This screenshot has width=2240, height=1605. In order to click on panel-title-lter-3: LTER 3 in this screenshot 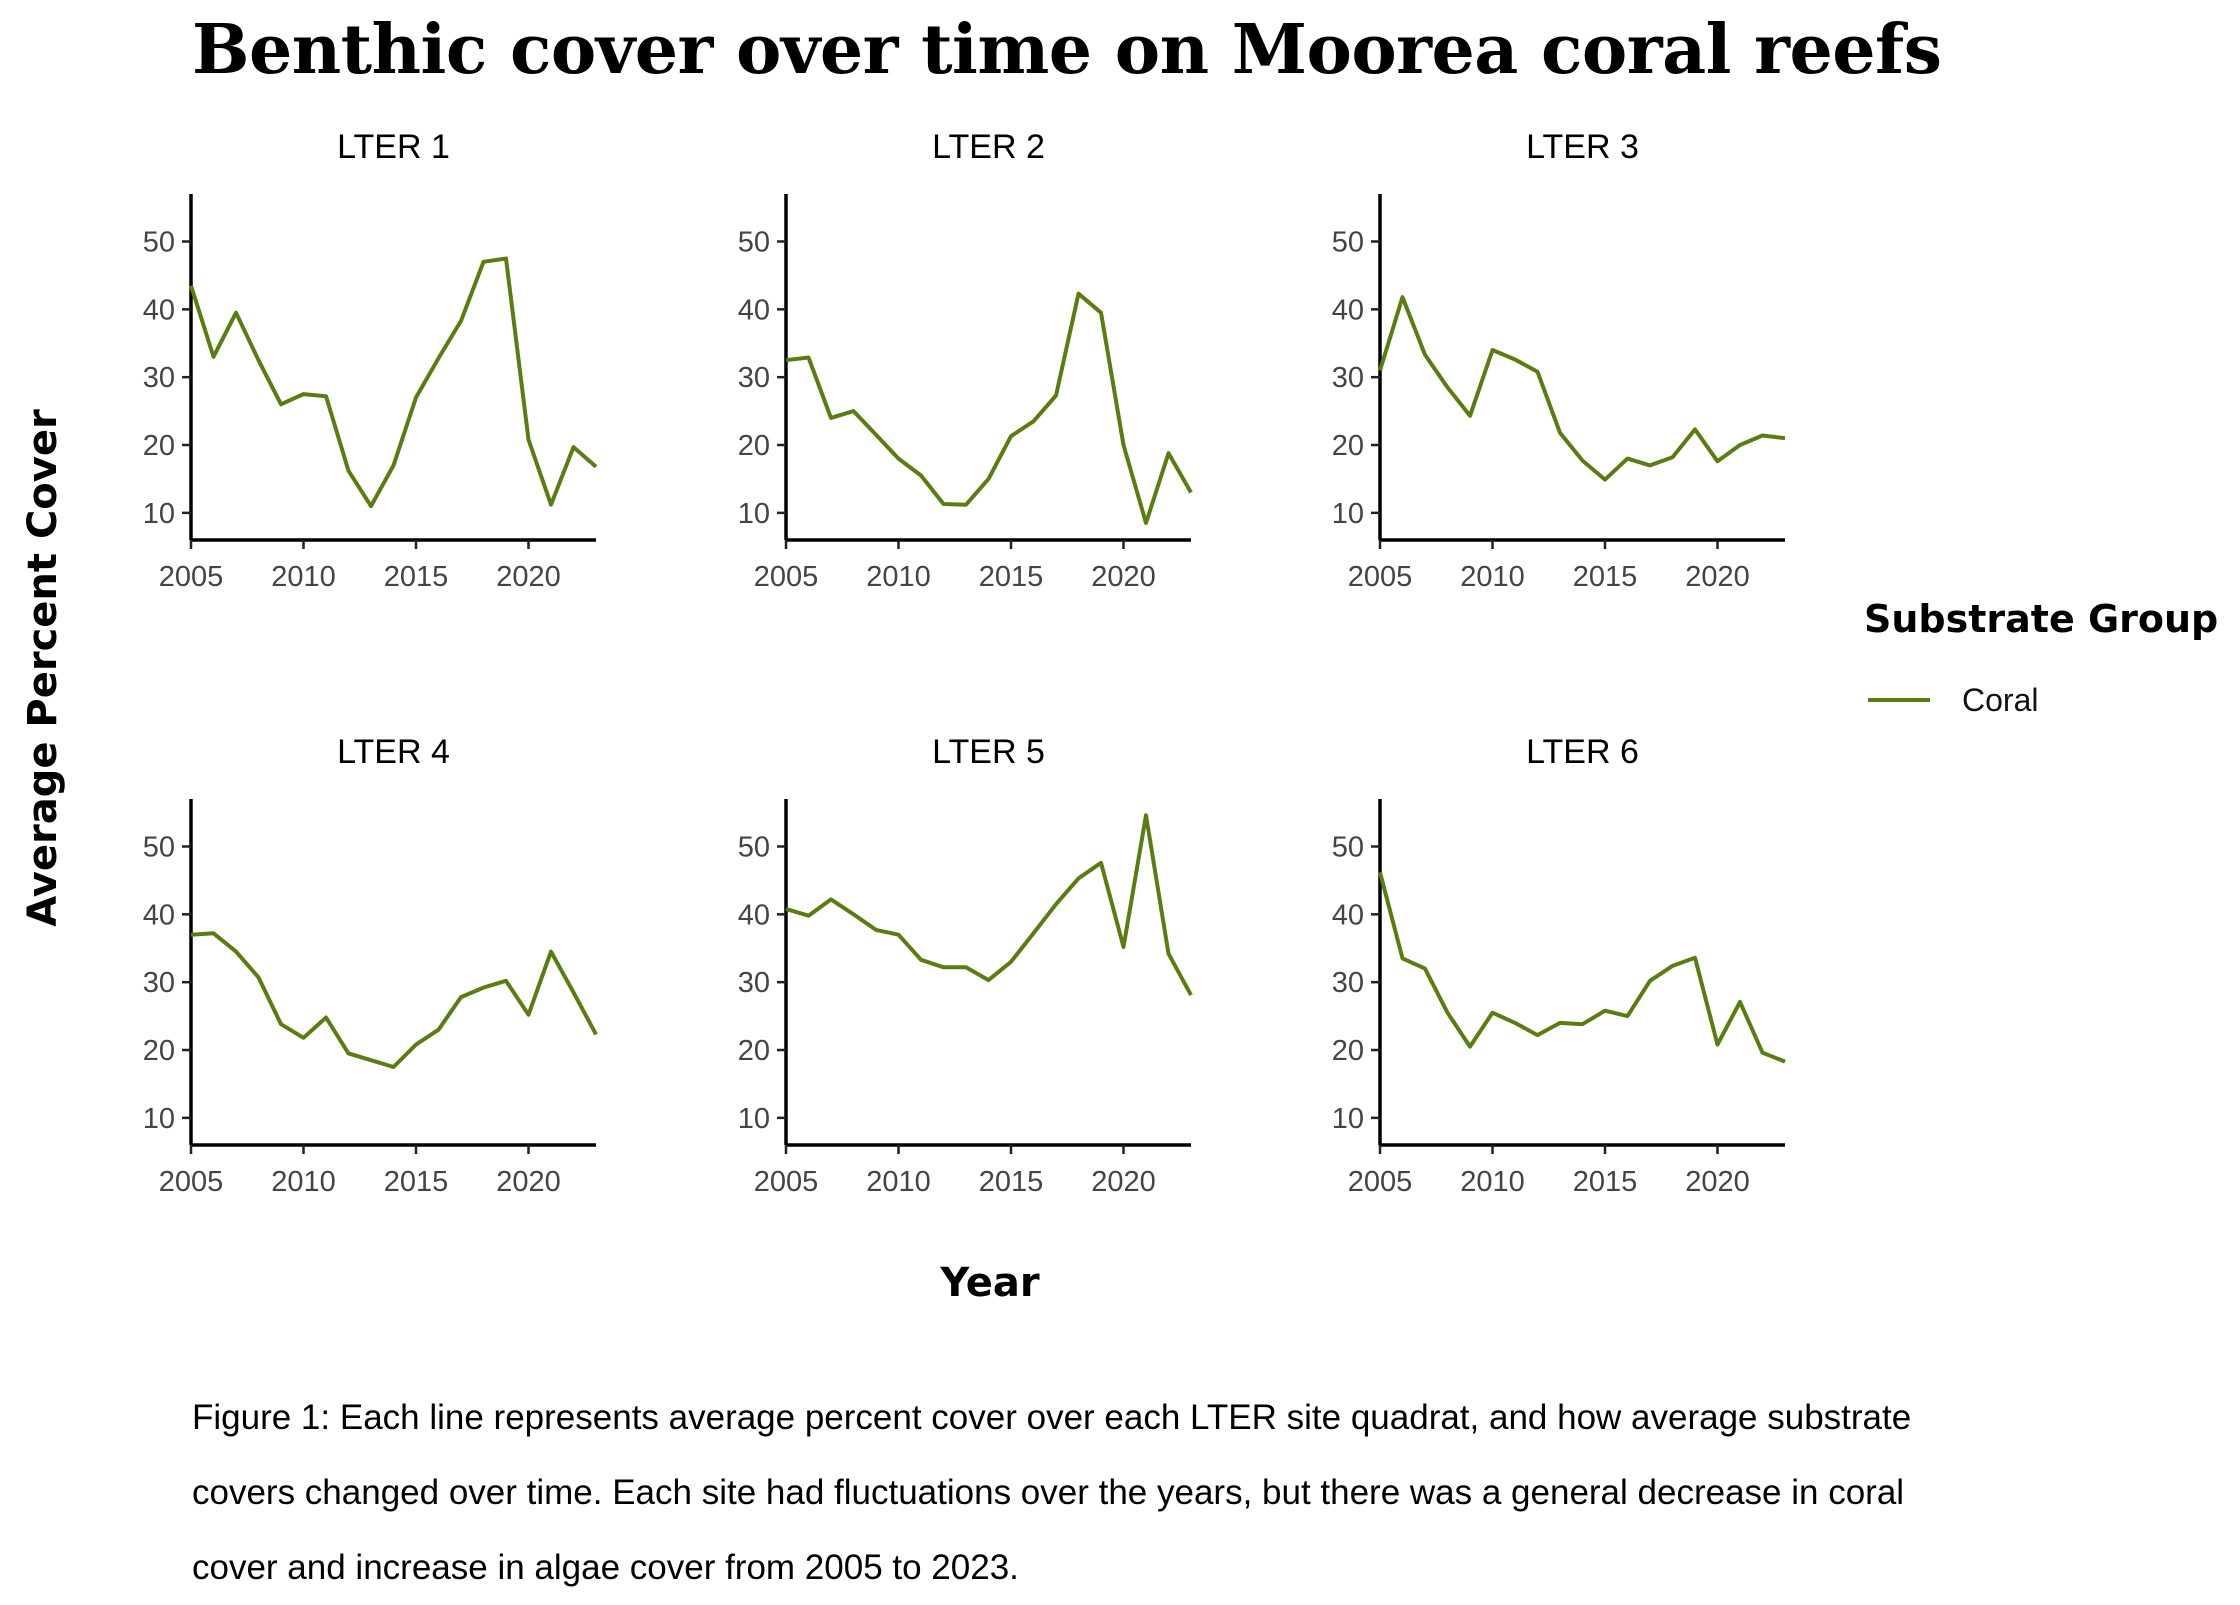, I will do `click(1582, 147)`.